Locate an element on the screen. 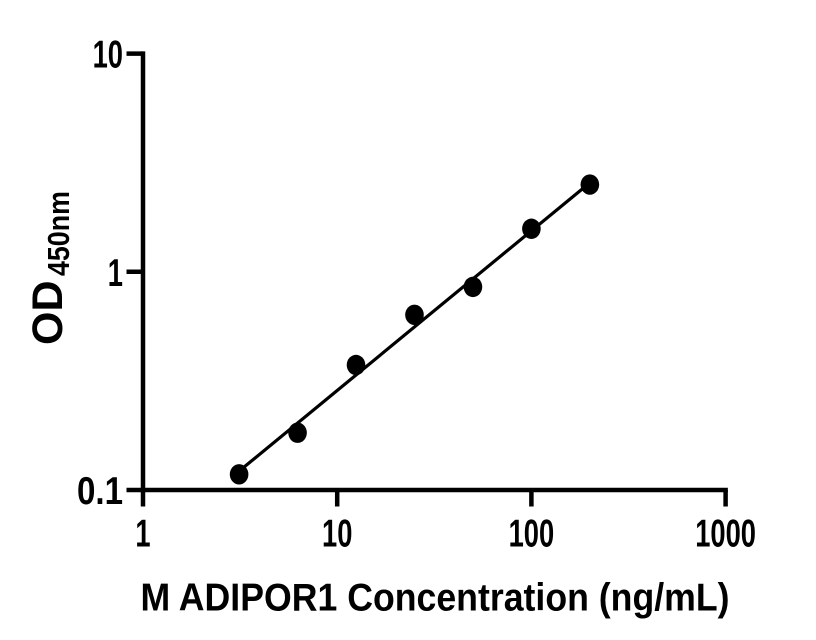  y-axis-title: OD 450nm is located at coordinates (50, 268).